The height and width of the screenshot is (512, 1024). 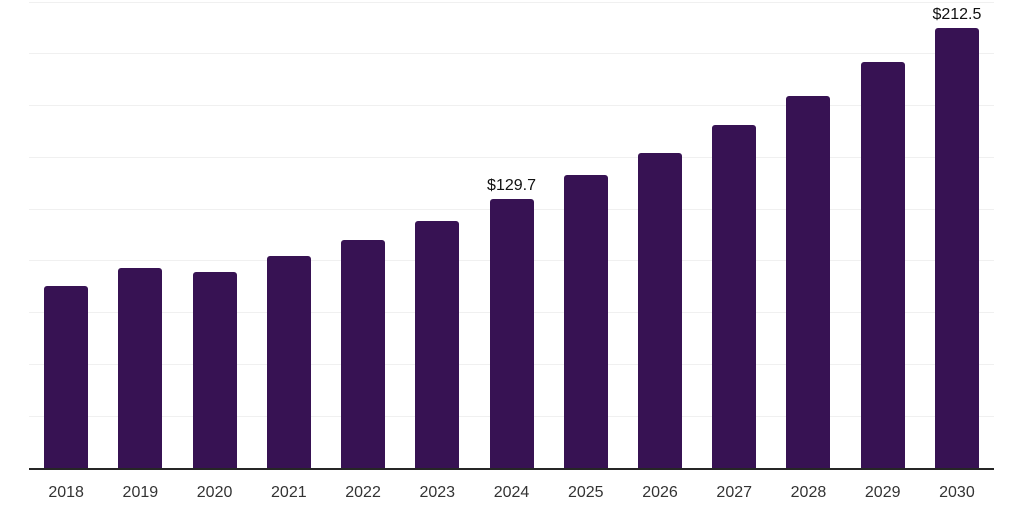 What do you see at coordinates (66, 377) in the screenshot?
I see `bar-2018` at bounding box center [66, 377].